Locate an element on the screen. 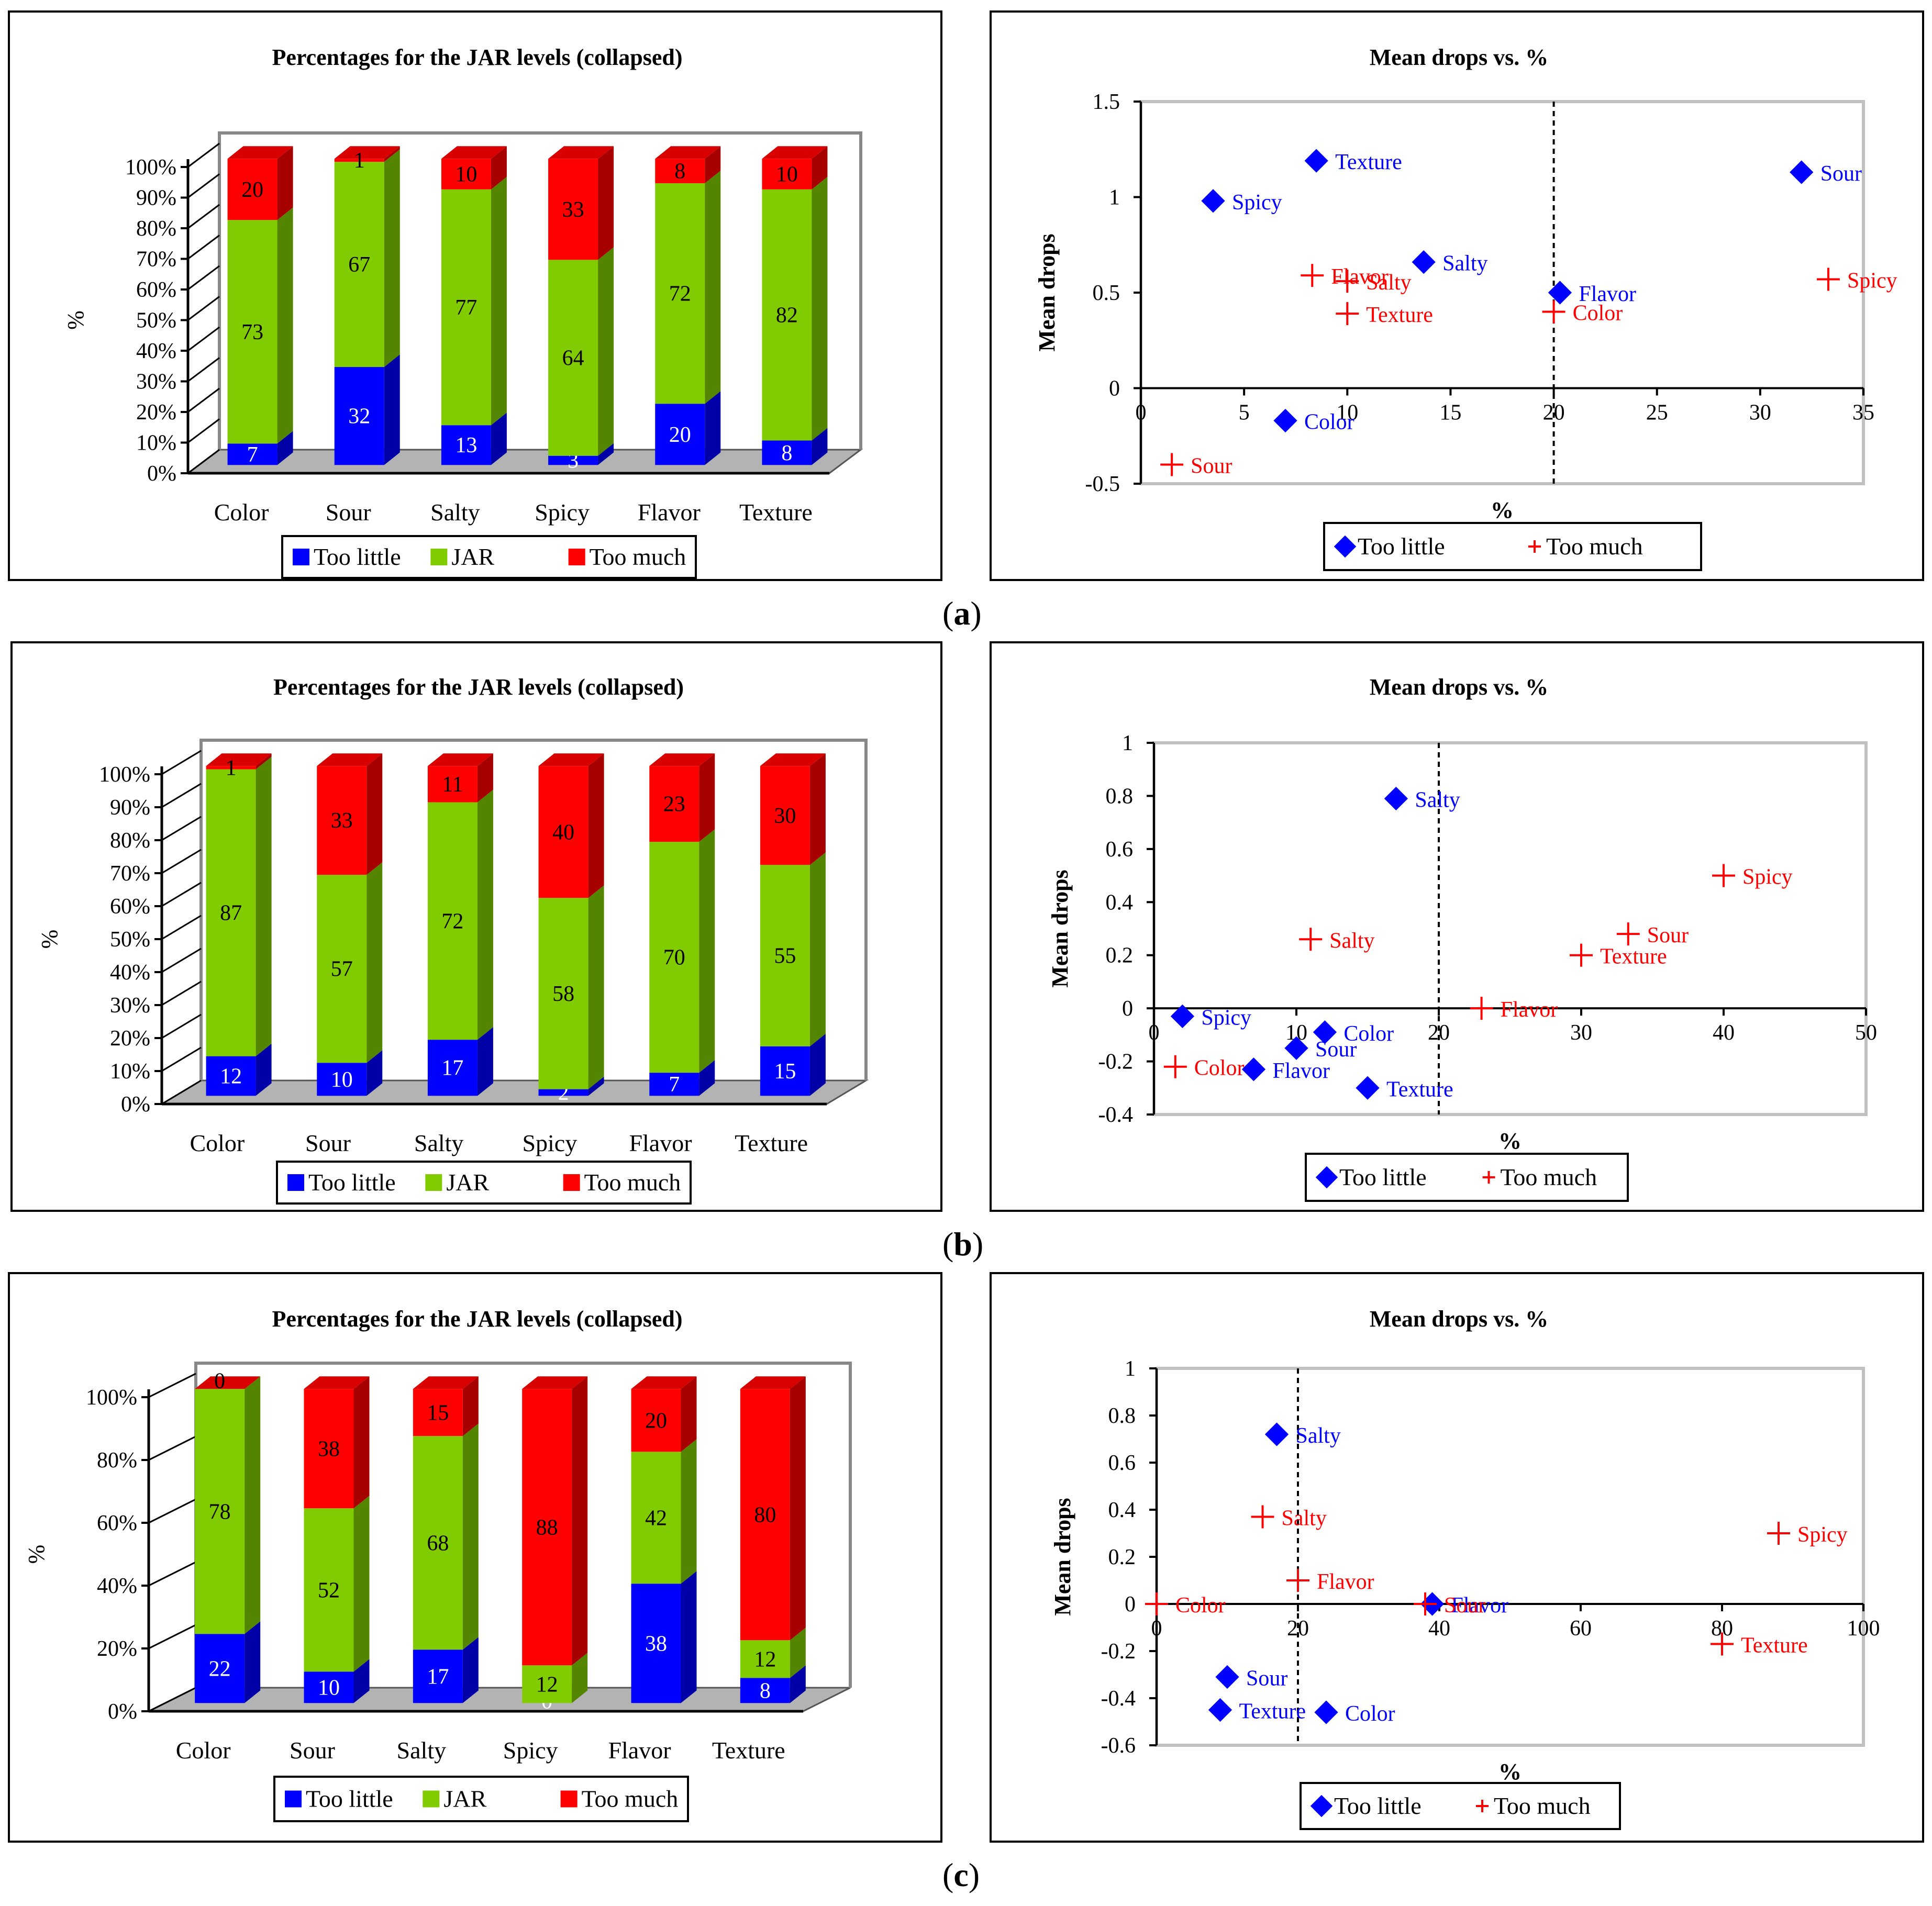 Image resolution: width=1932 pixels, height=1906 pixels. data-label: 11 is located at coordinates (452, 785).